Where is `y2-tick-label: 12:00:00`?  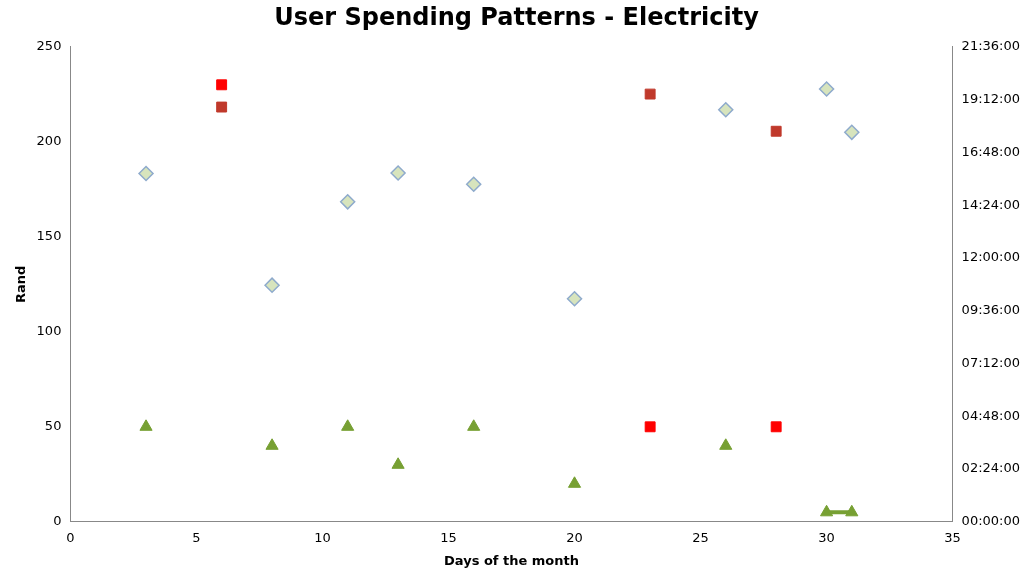 y2-tick-label: 12:00:00 is located at coordinates (990, 257).